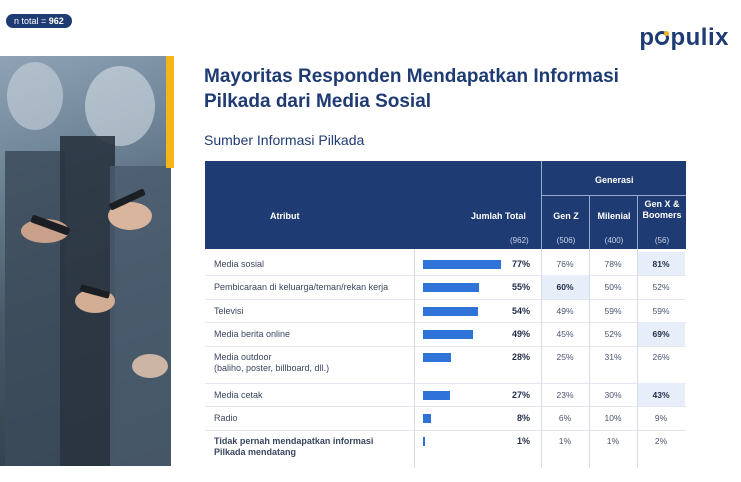 Image resolution: width=741 pixels, height=482 pixels. What do you see at coordinates (565, 418) in the screenshot?
I see `generation-value: 6%` at bounding box center [565, 418].